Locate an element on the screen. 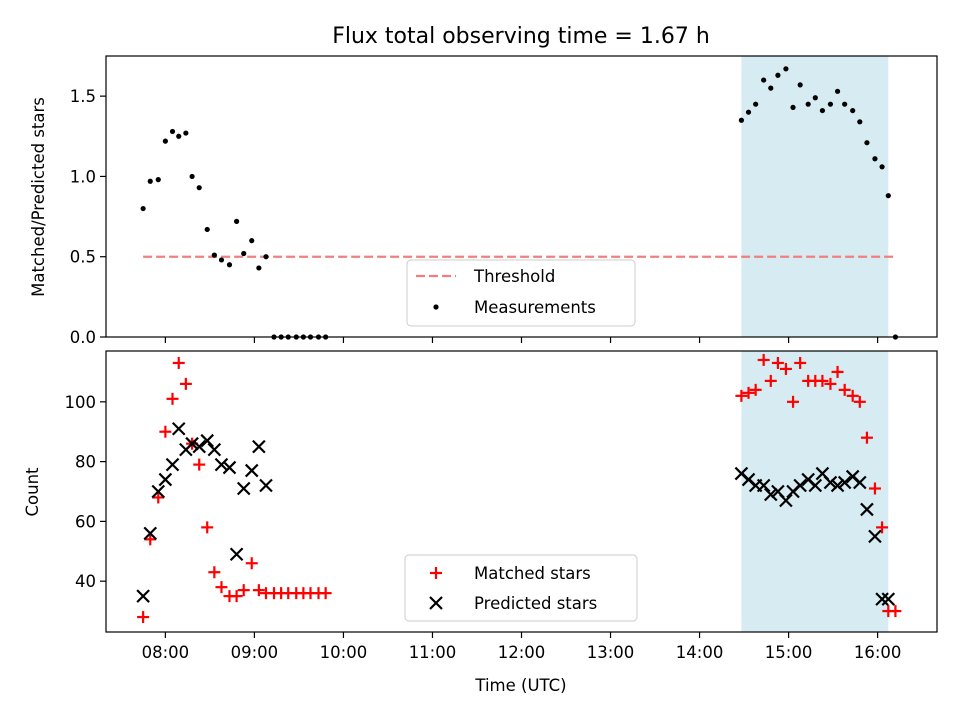 The height and width of the screenshot is (724, 960). top-legend: Threshold Measurements is located at coordinates (521, 293).